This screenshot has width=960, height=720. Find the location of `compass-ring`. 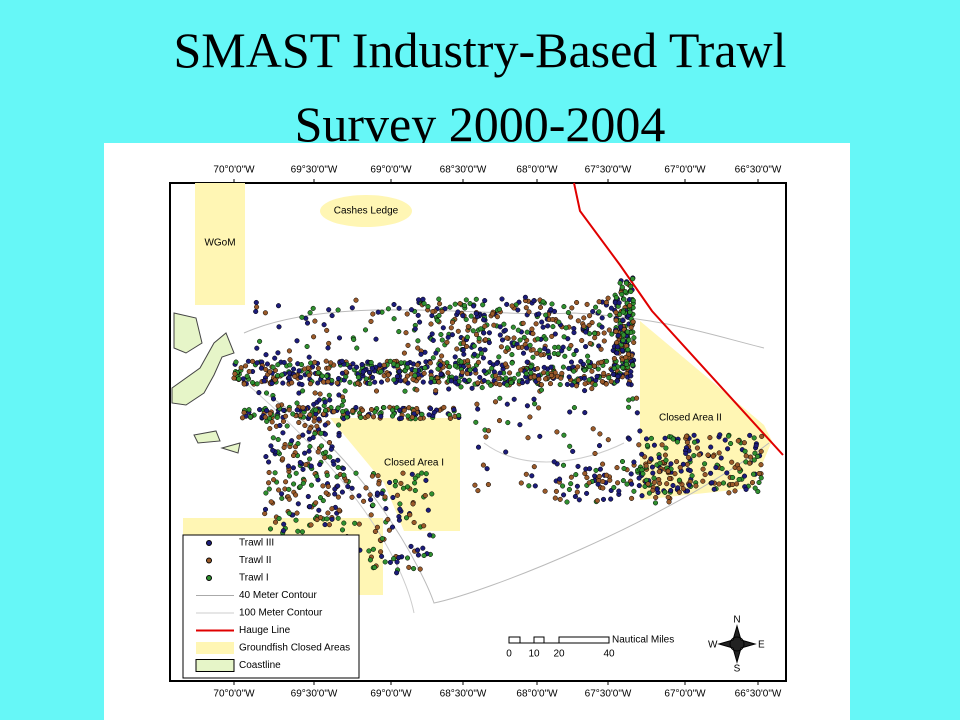

compass-ring is located at coordinates (737, 644).